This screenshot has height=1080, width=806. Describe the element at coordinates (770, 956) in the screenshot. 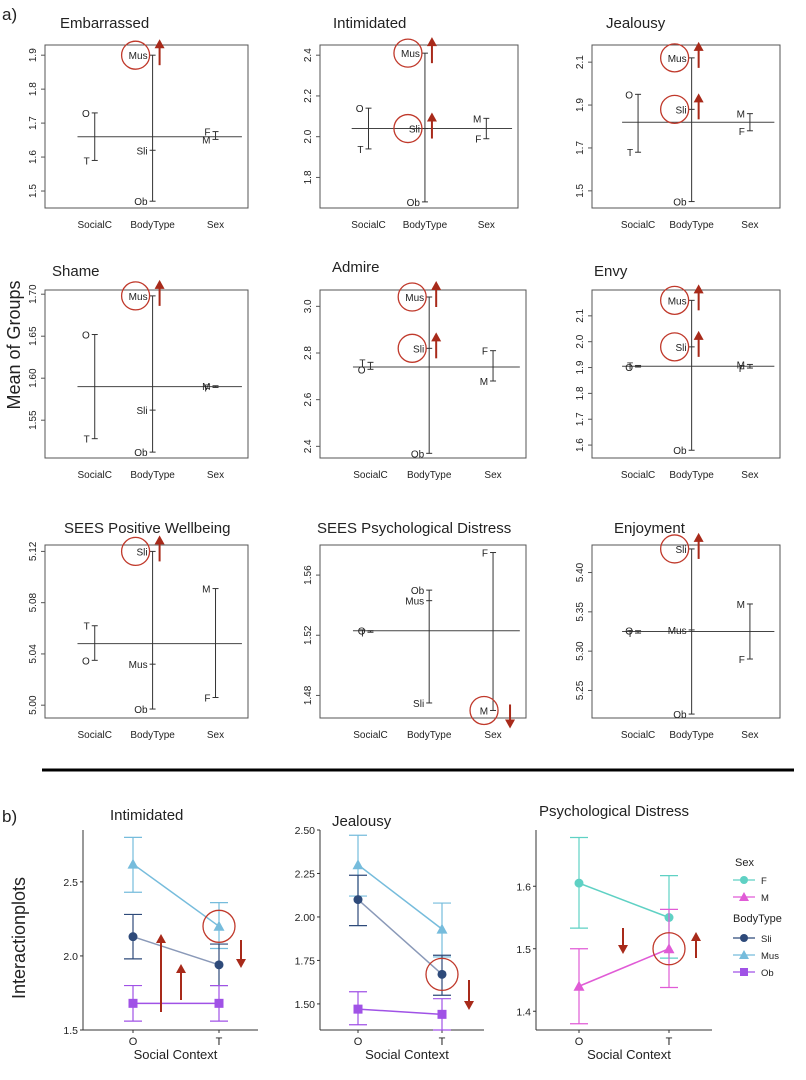

I see `legend-item-mus: Mus` at that location.